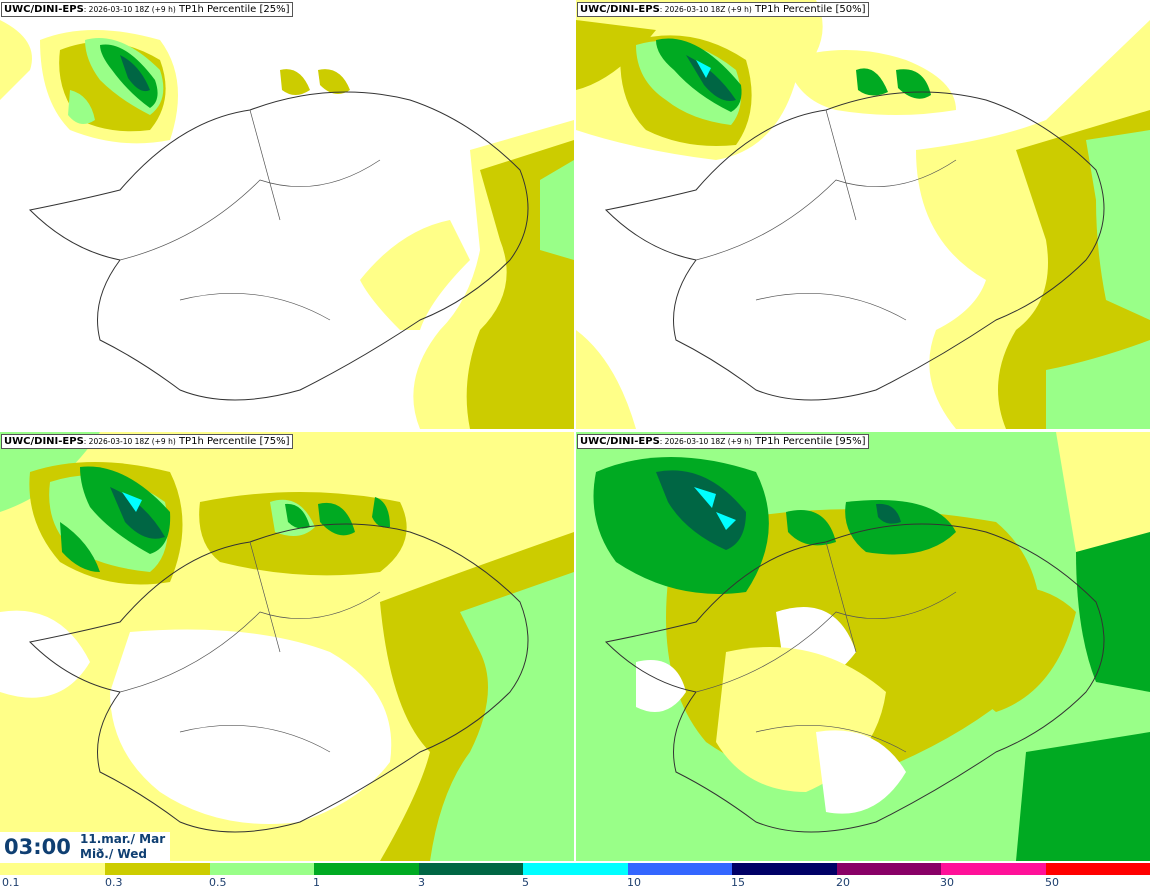 The image size is (1150, 891). I want to click on colorbar-tick-label: 0.1, so click(11, 882).